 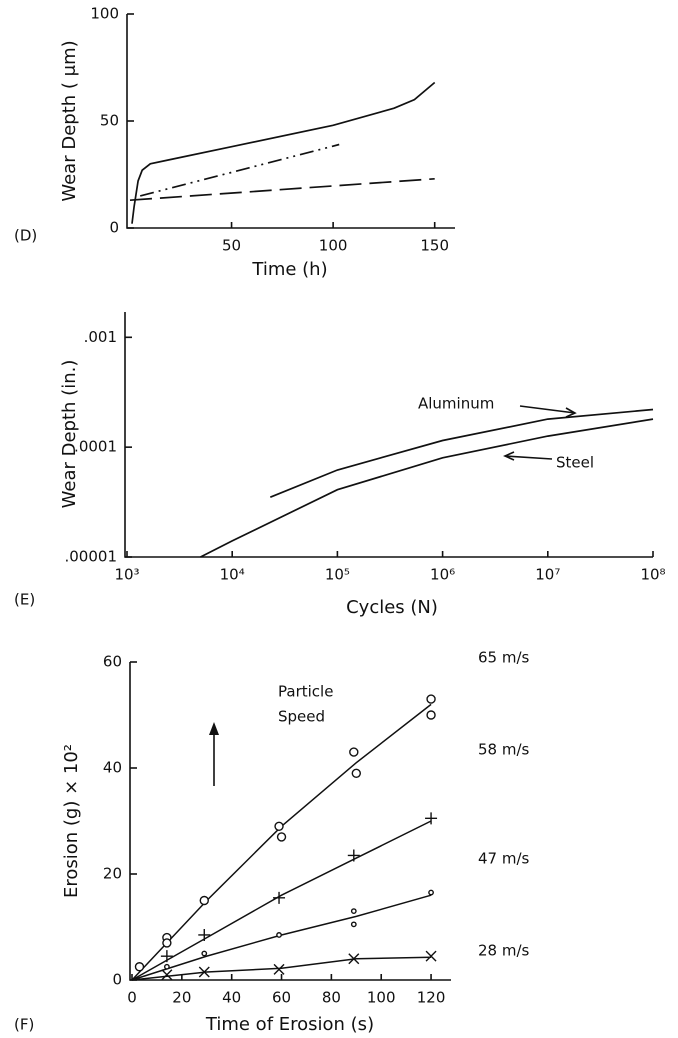 I want to click on x-axis-label: Time of Erosion (s), so click(x=289, y=1024).